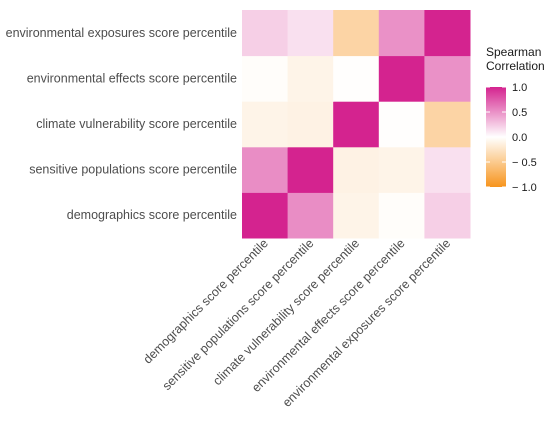 The width and height of the screenshot is (550, 426). What do you see at coordinates (310, 124) in the screenshot?
I see `heatmap-cell-climate-vulnerability-score-percentile-x-sensitive-populations-score-percentile` at bounding box center [310, 124].